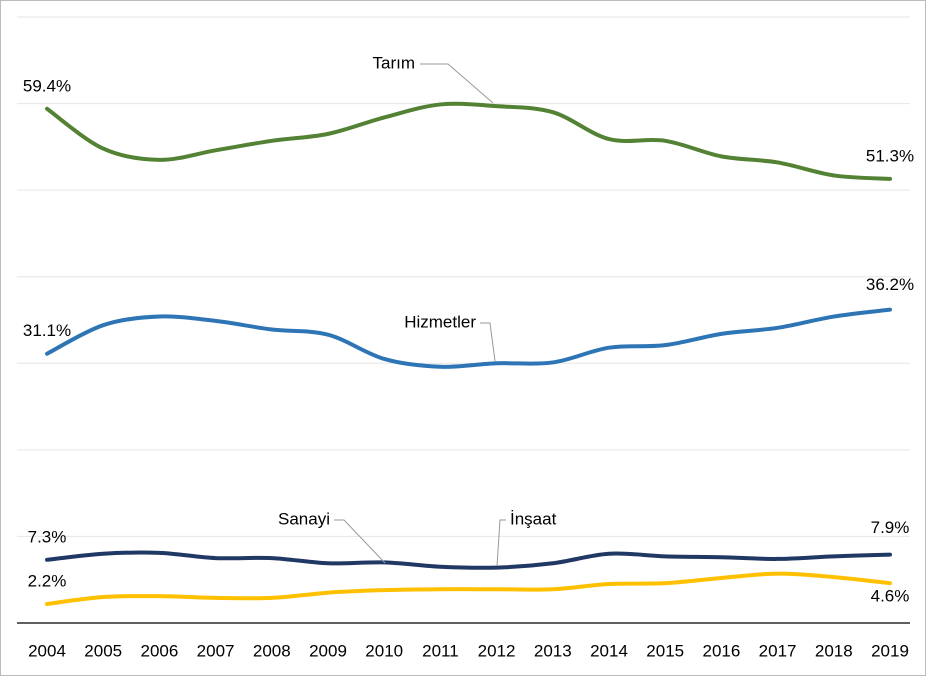 The width and height of the screenshot is (926, 676). What do you see at coordinates (890, 155) in the screenshot?
I see `data-label: 51.3%` at bounding box center [890, 155].